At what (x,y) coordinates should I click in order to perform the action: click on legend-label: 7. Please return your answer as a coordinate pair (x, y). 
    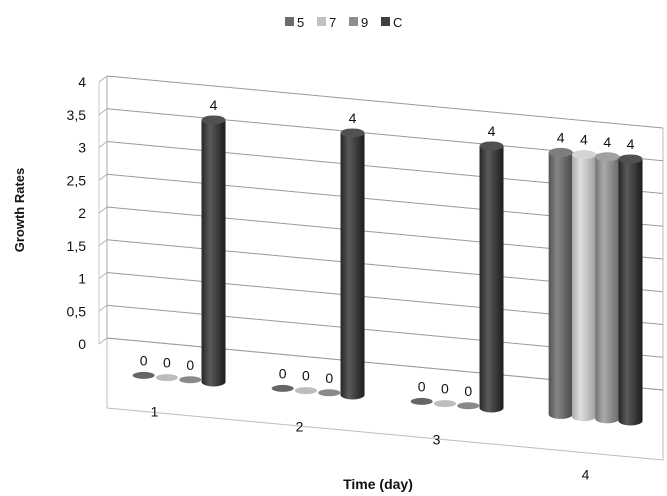
    Looking at the image, I should click on (332, 22).